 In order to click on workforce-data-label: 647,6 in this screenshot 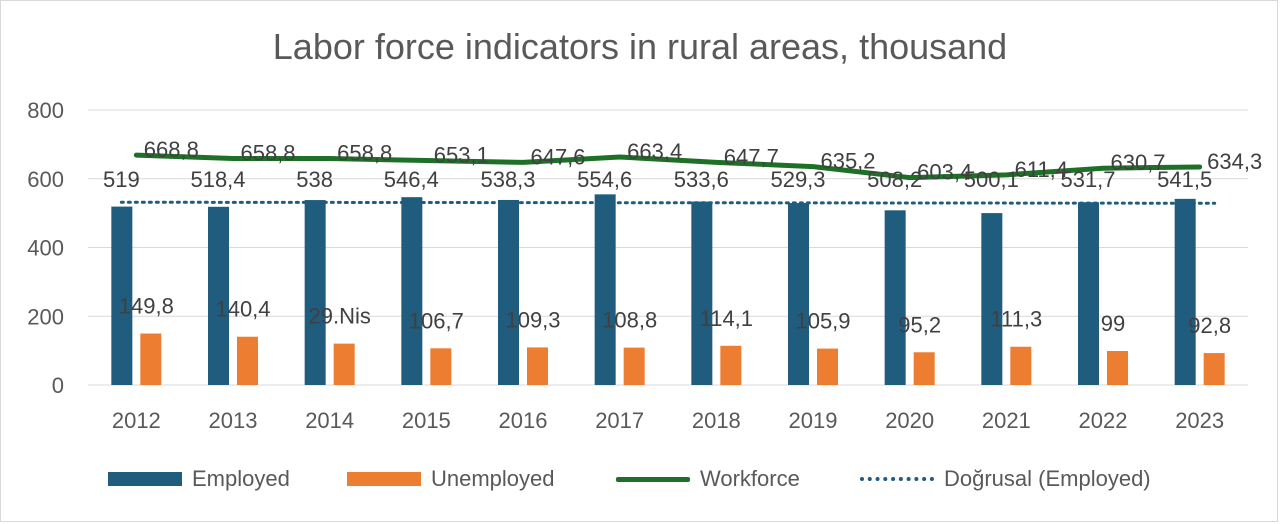, I will do `click(557, 156)`.